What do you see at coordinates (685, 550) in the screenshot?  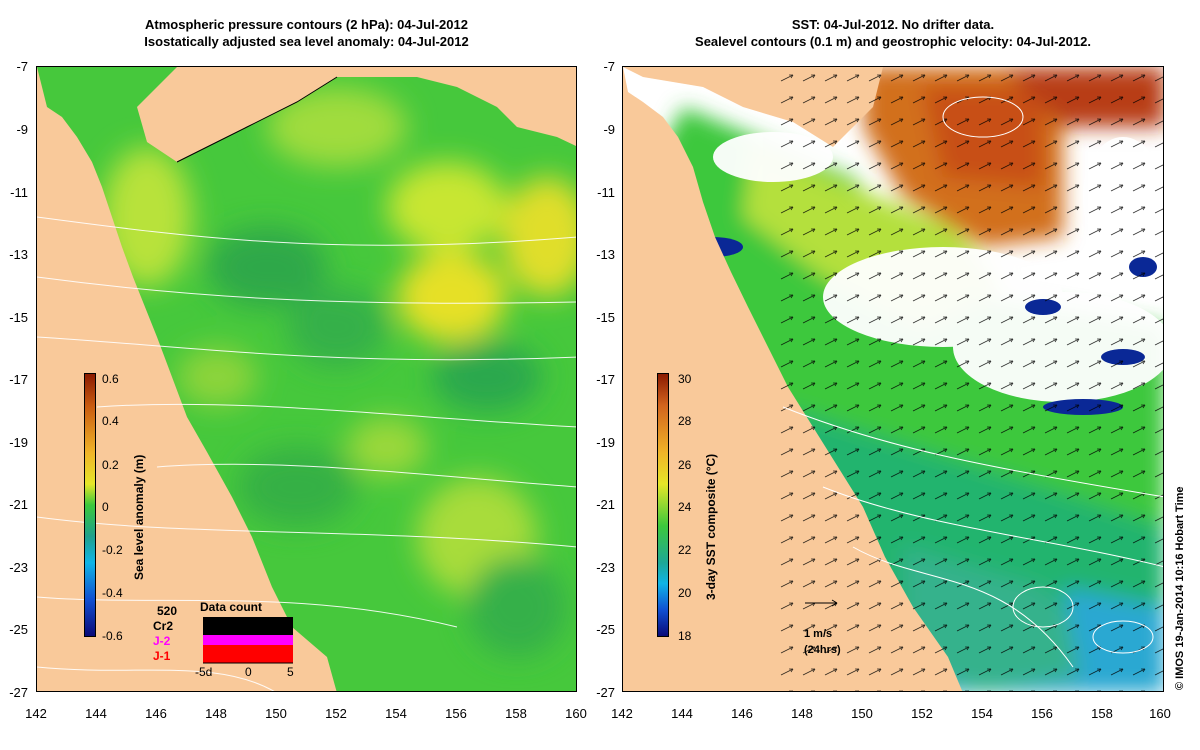 I see `sst-cbtick-22: 22` at bounding box center [685, 550].